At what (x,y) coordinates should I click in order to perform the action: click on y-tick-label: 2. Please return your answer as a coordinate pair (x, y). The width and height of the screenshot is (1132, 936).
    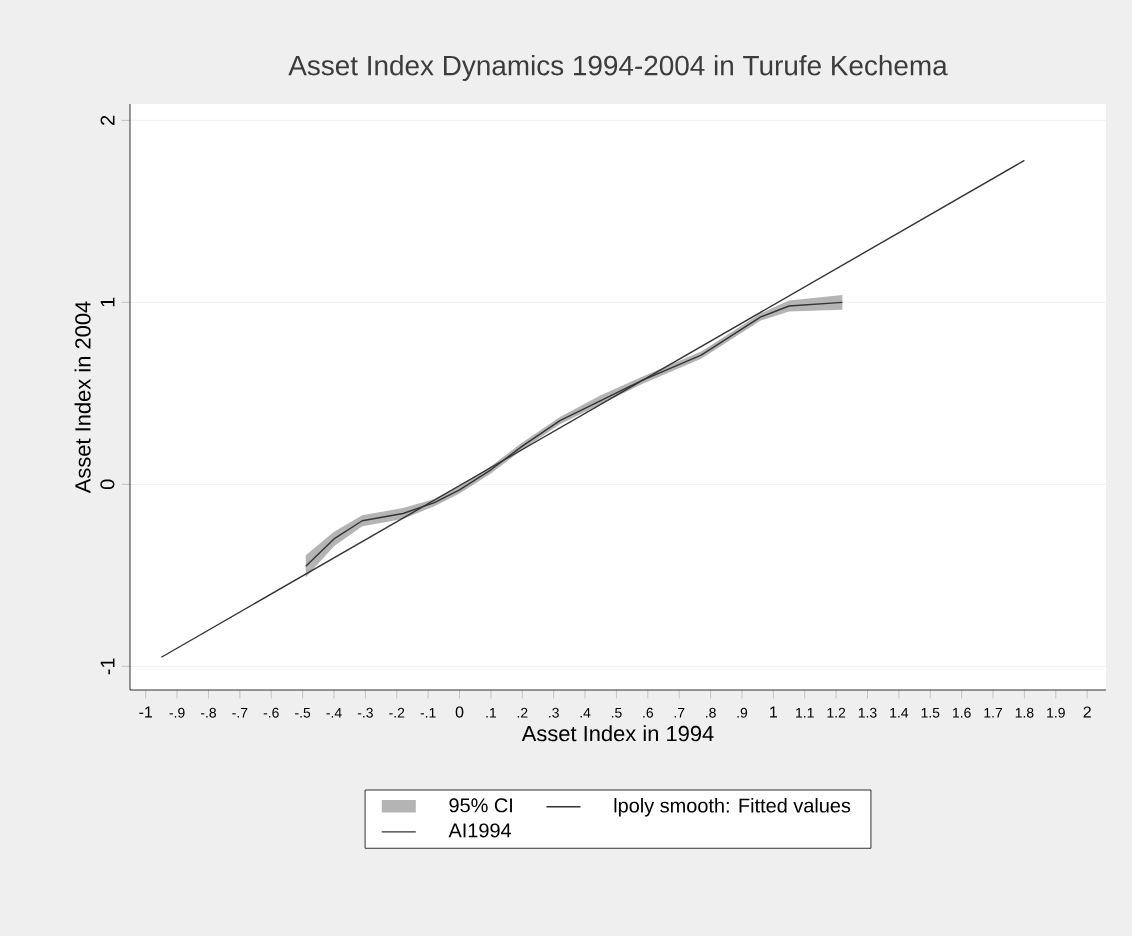
    Looking at the image, I should click on (107, 120).